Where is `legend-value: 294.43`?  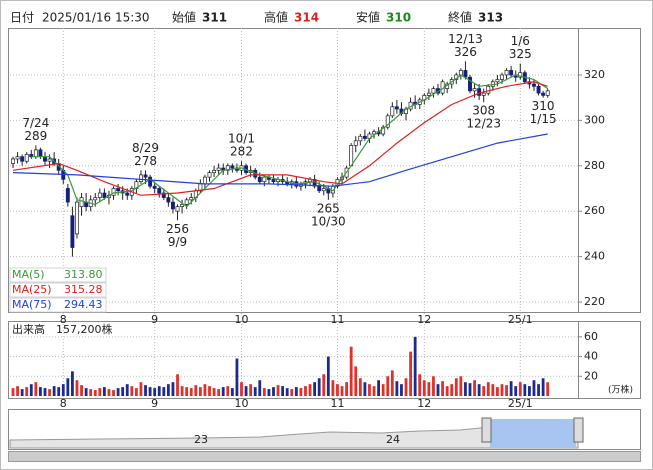
legend-value: 294.43 is located at coordinates (83, 304).